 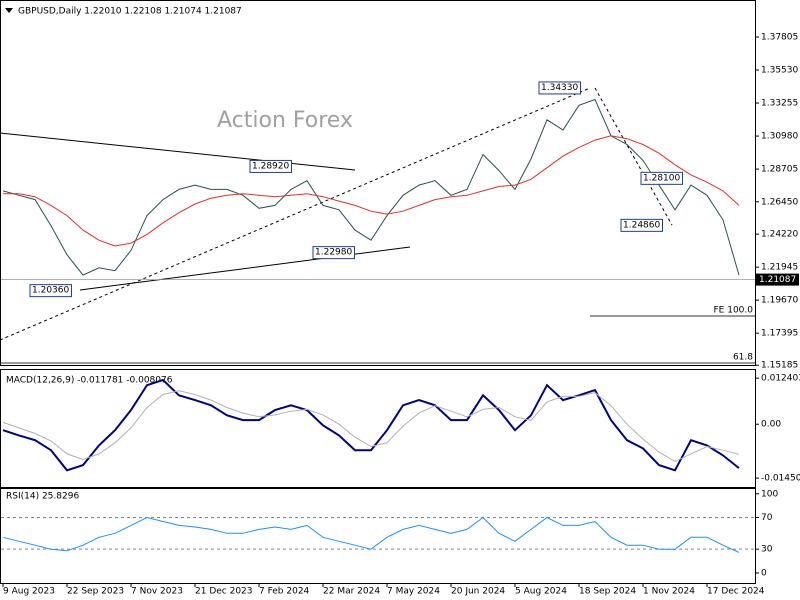 What do you see at coordinates (767, 550) in the screenshot?
I see `y-tick-label: 30` at bounding box center [767, 550].